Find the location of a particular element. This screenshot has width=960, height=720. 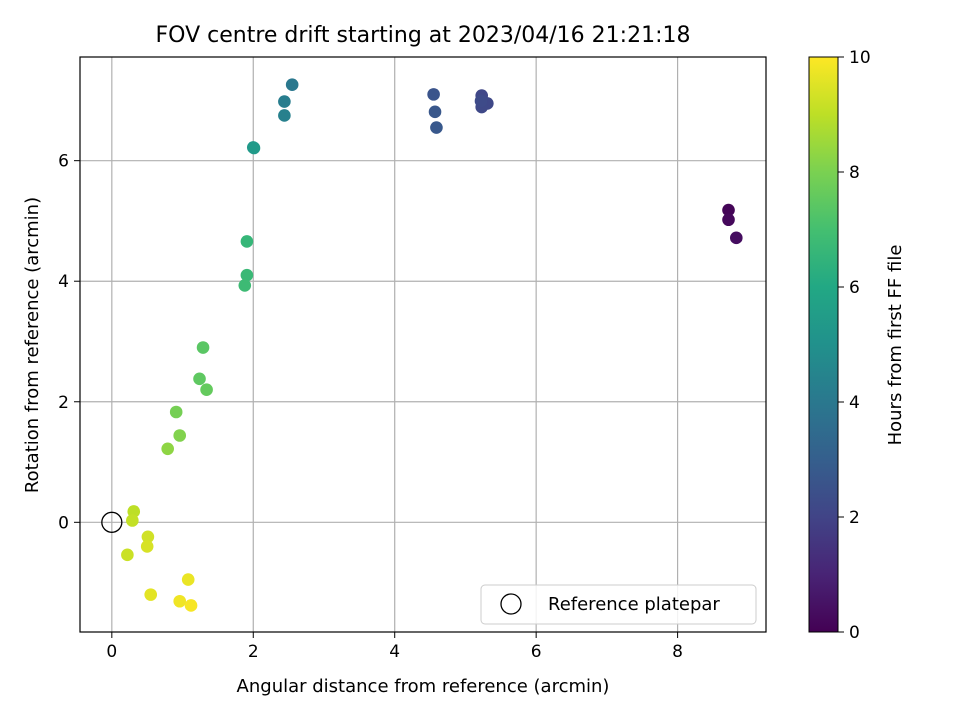

legend-entry-label: Reference platepar is located at coordinates (634, 604).